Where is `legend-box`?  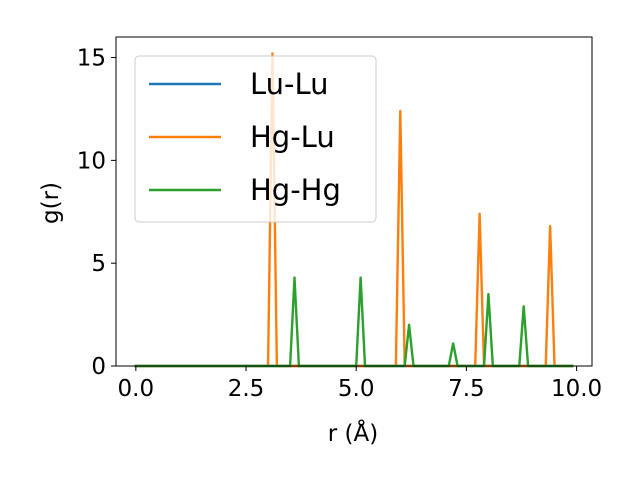
legend-box is located at coordinates (255, 139).